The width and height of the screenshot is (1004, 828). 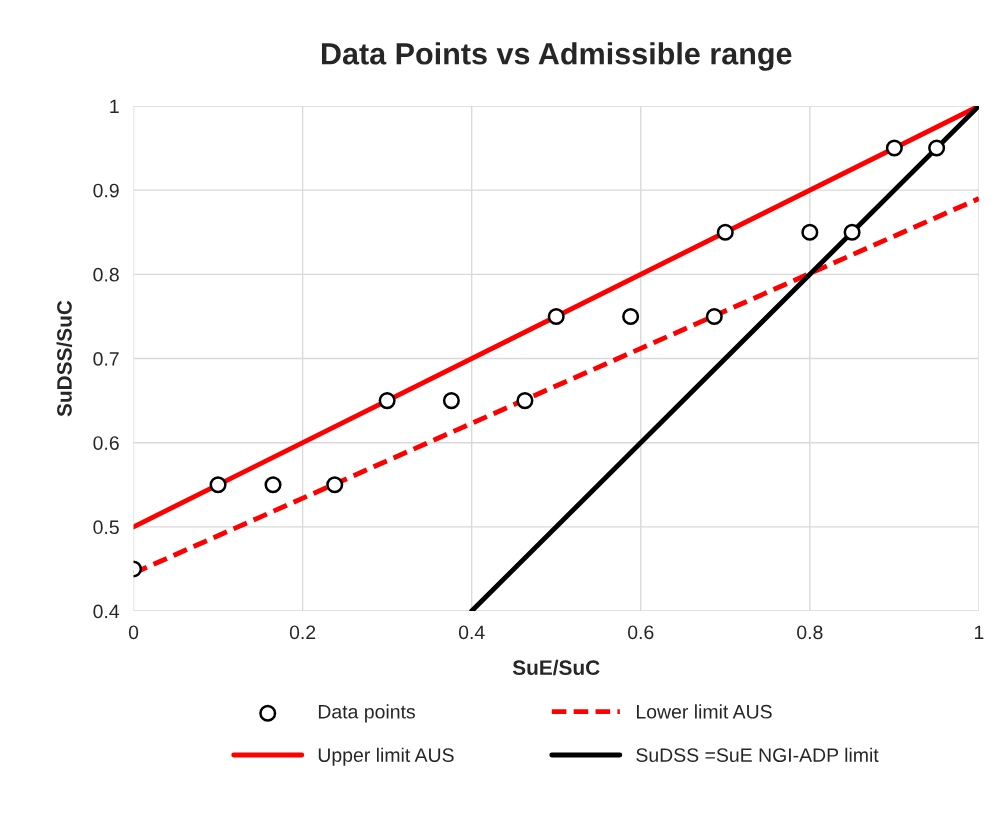 What do you see at coordinates (106, 274) in the screenshot?
I see `y-tick-label: 0.8` at bounding box center [106, 274].